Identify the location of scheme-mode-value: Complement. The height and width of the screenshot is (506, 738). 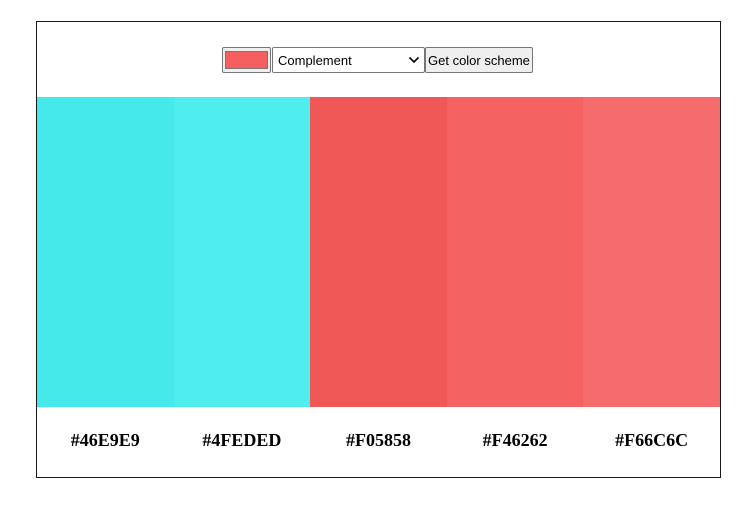
(315, 60).